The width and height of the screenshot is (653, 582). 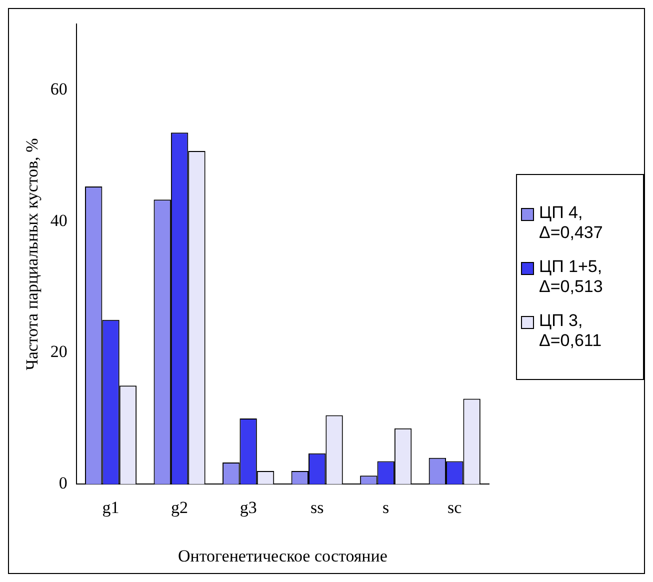 What do you see at coordinates (59, 220) in the screenshot?
I see `y-tick-label: 40` at bounding box center [59, 220].